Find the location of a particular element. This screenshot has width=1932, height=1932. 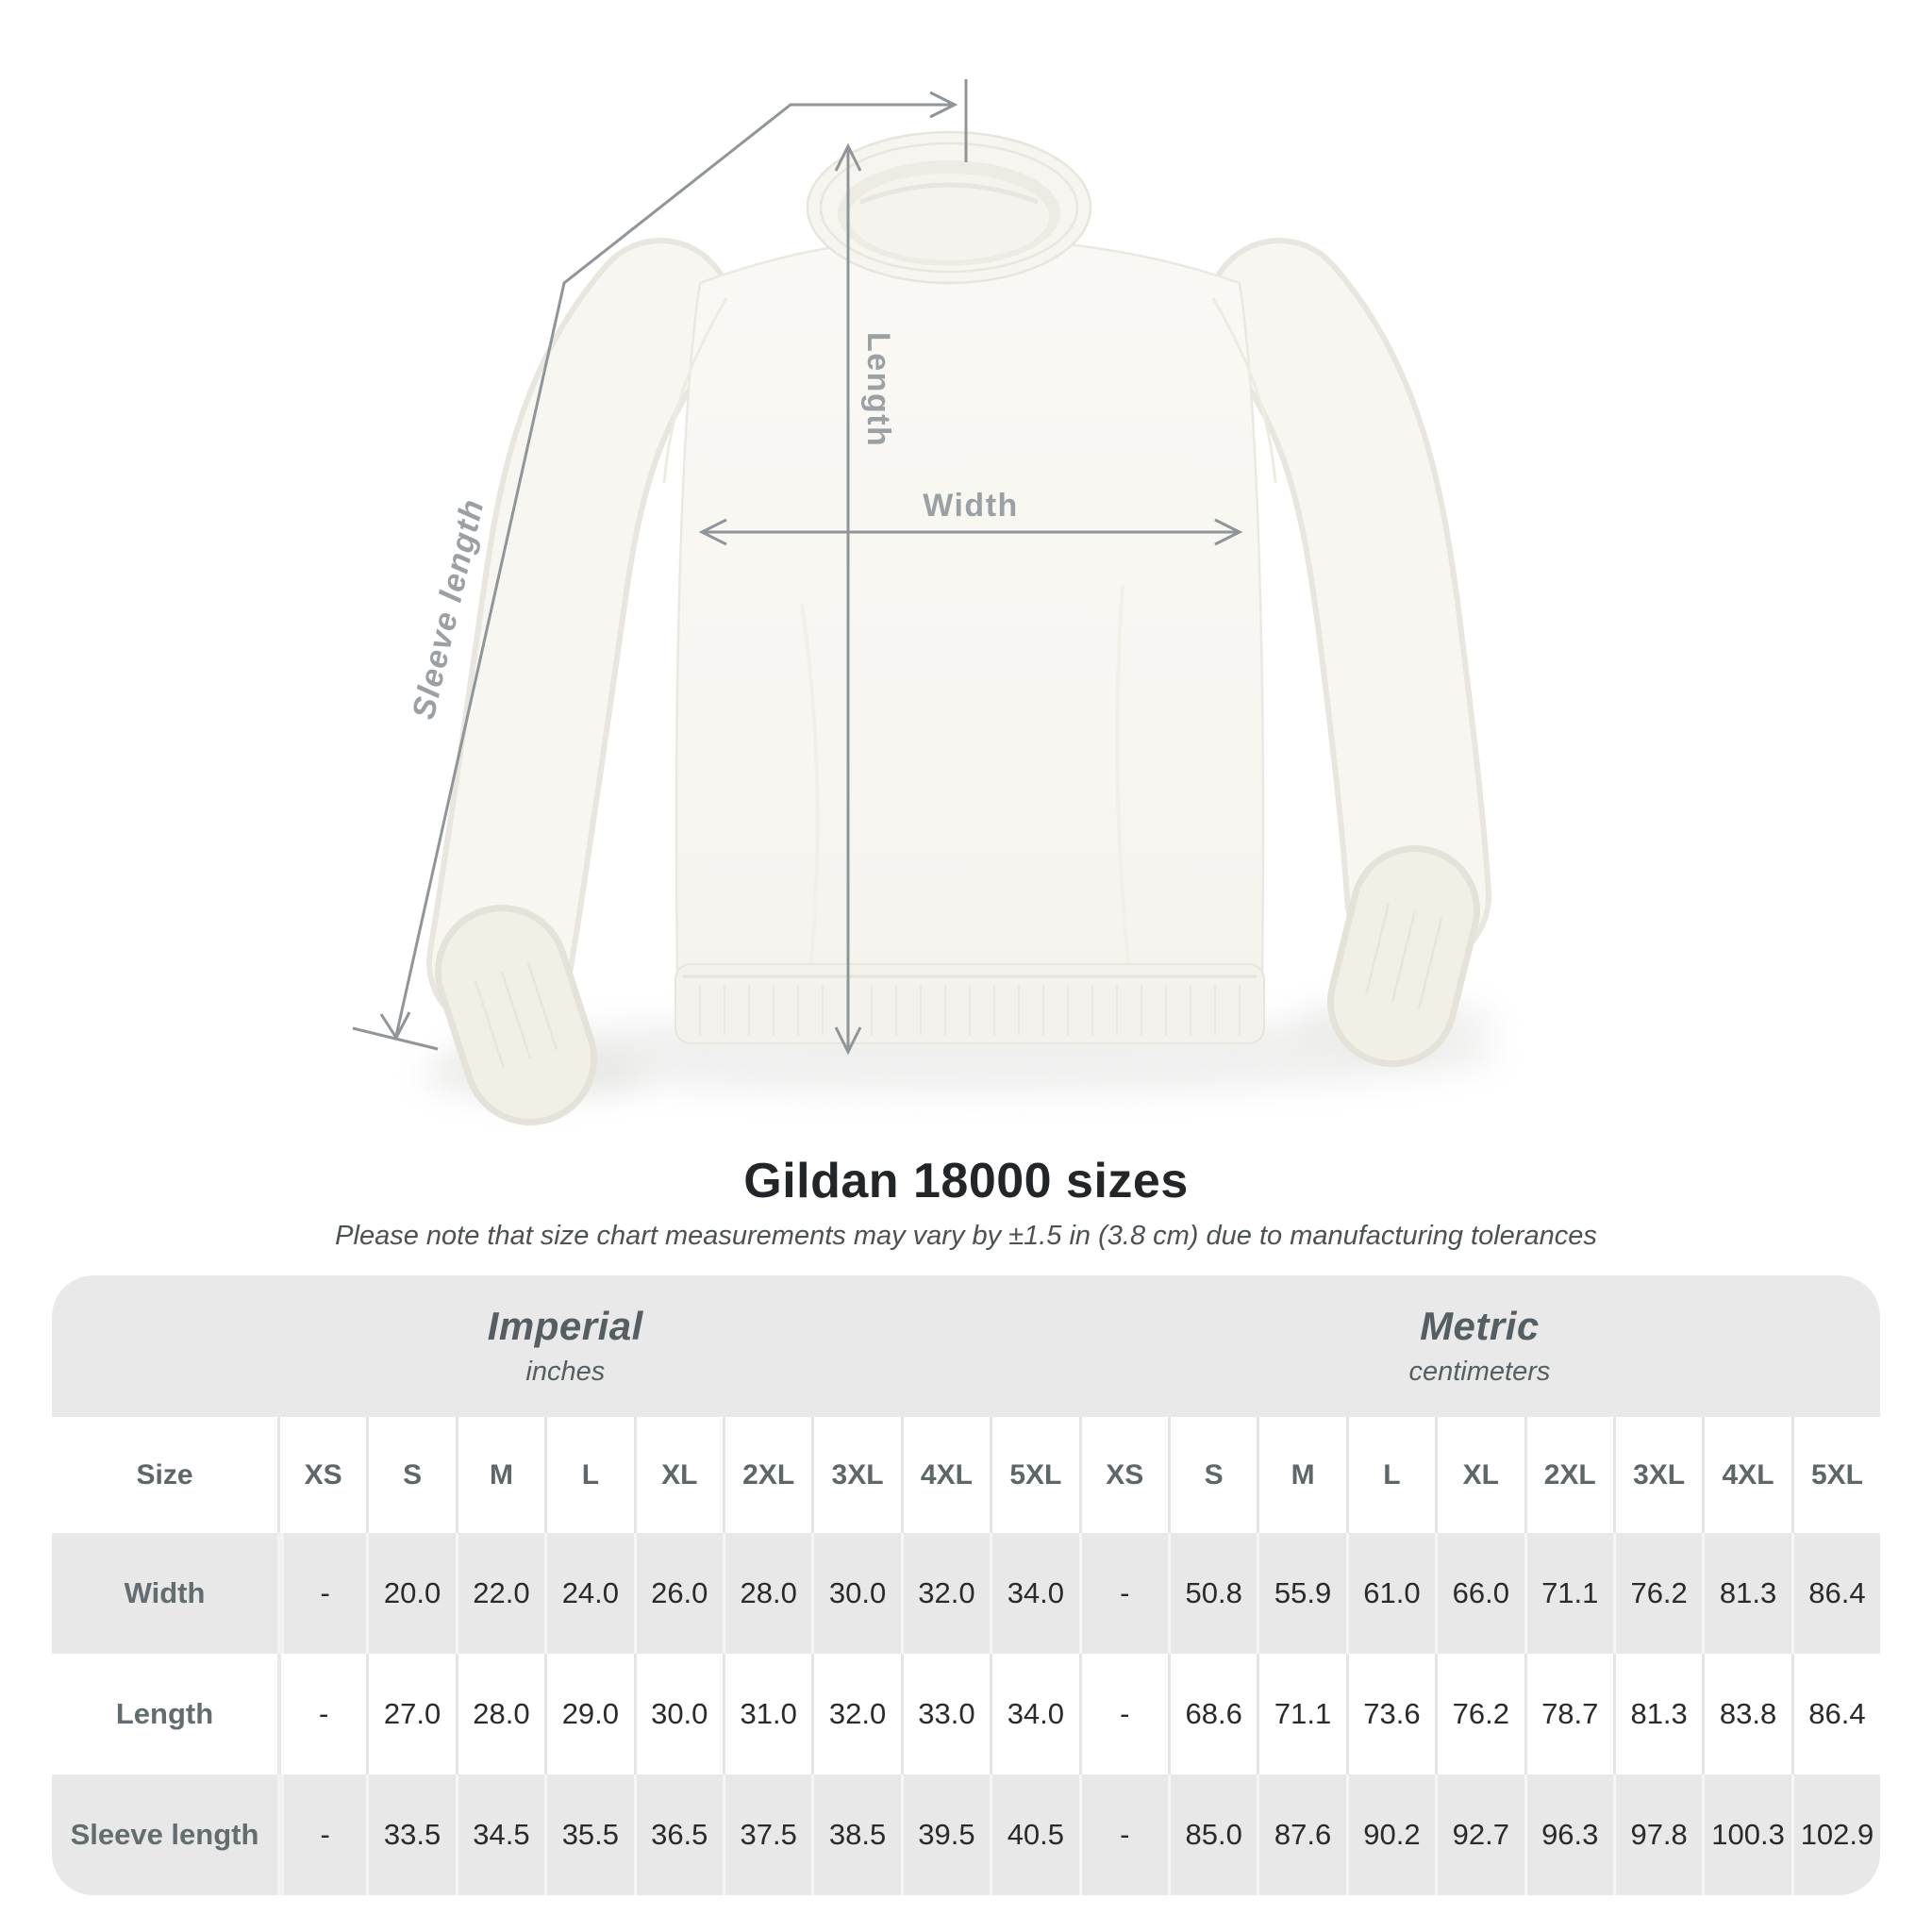

table-cell: 73.6 is located at coordinates (1390, 1714).